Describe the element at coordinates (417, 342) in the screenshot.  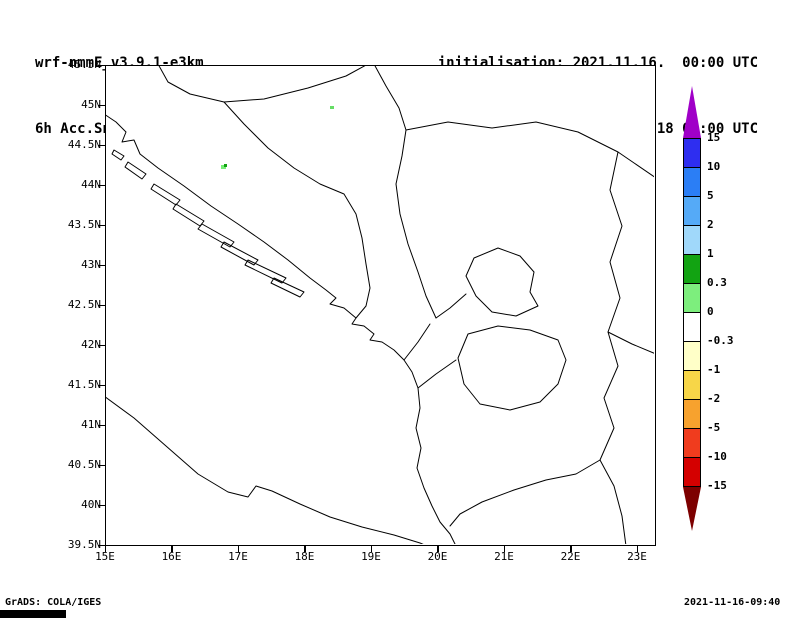
I see `border-montenegro-bosnia` at that location.